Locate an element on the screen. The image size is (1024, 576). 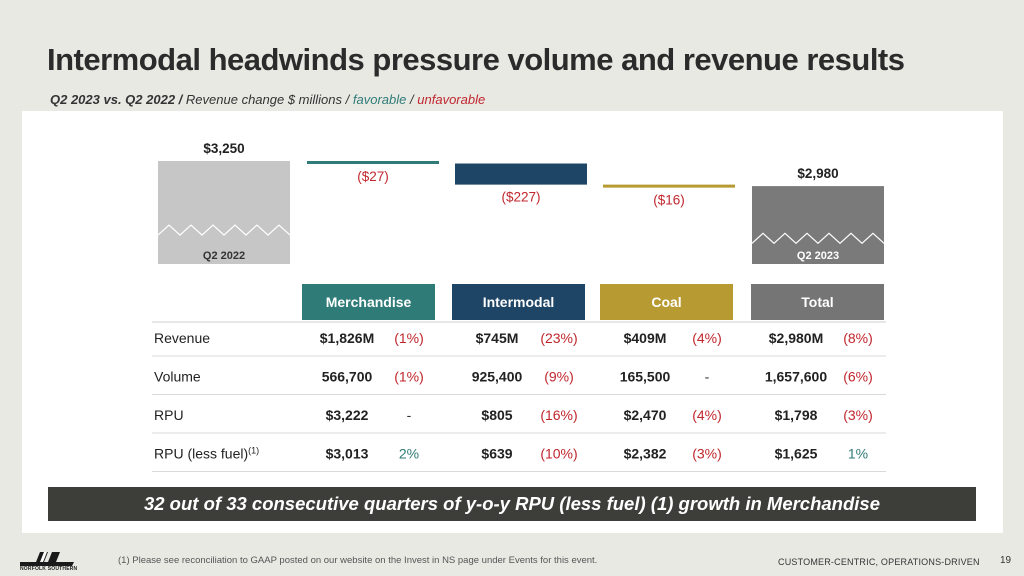
value-label: $2,980 is located at coordinates (817, 173).